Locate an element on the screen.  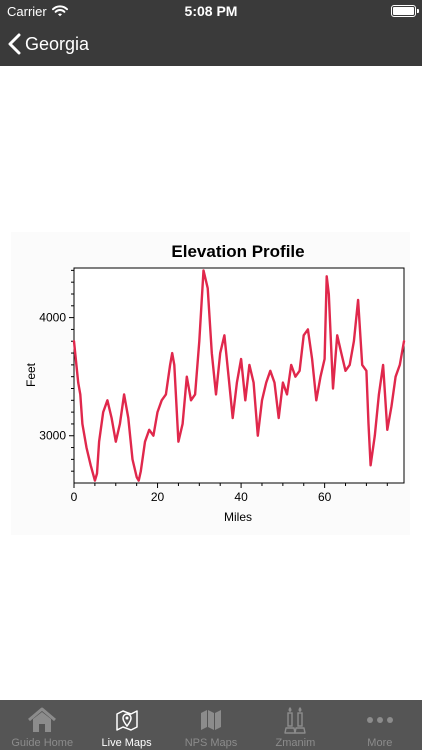
map-pin-icon is located at coordinates (126, 720).